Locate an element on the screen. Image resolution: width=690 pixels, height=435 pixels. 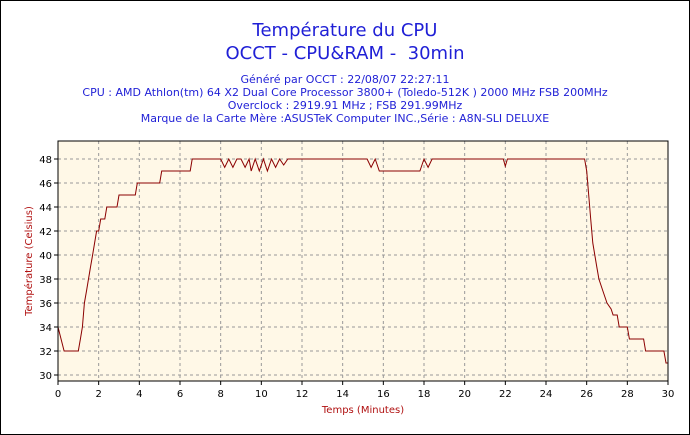
x-tick-label: 2 is located at coordinates (98, 394).